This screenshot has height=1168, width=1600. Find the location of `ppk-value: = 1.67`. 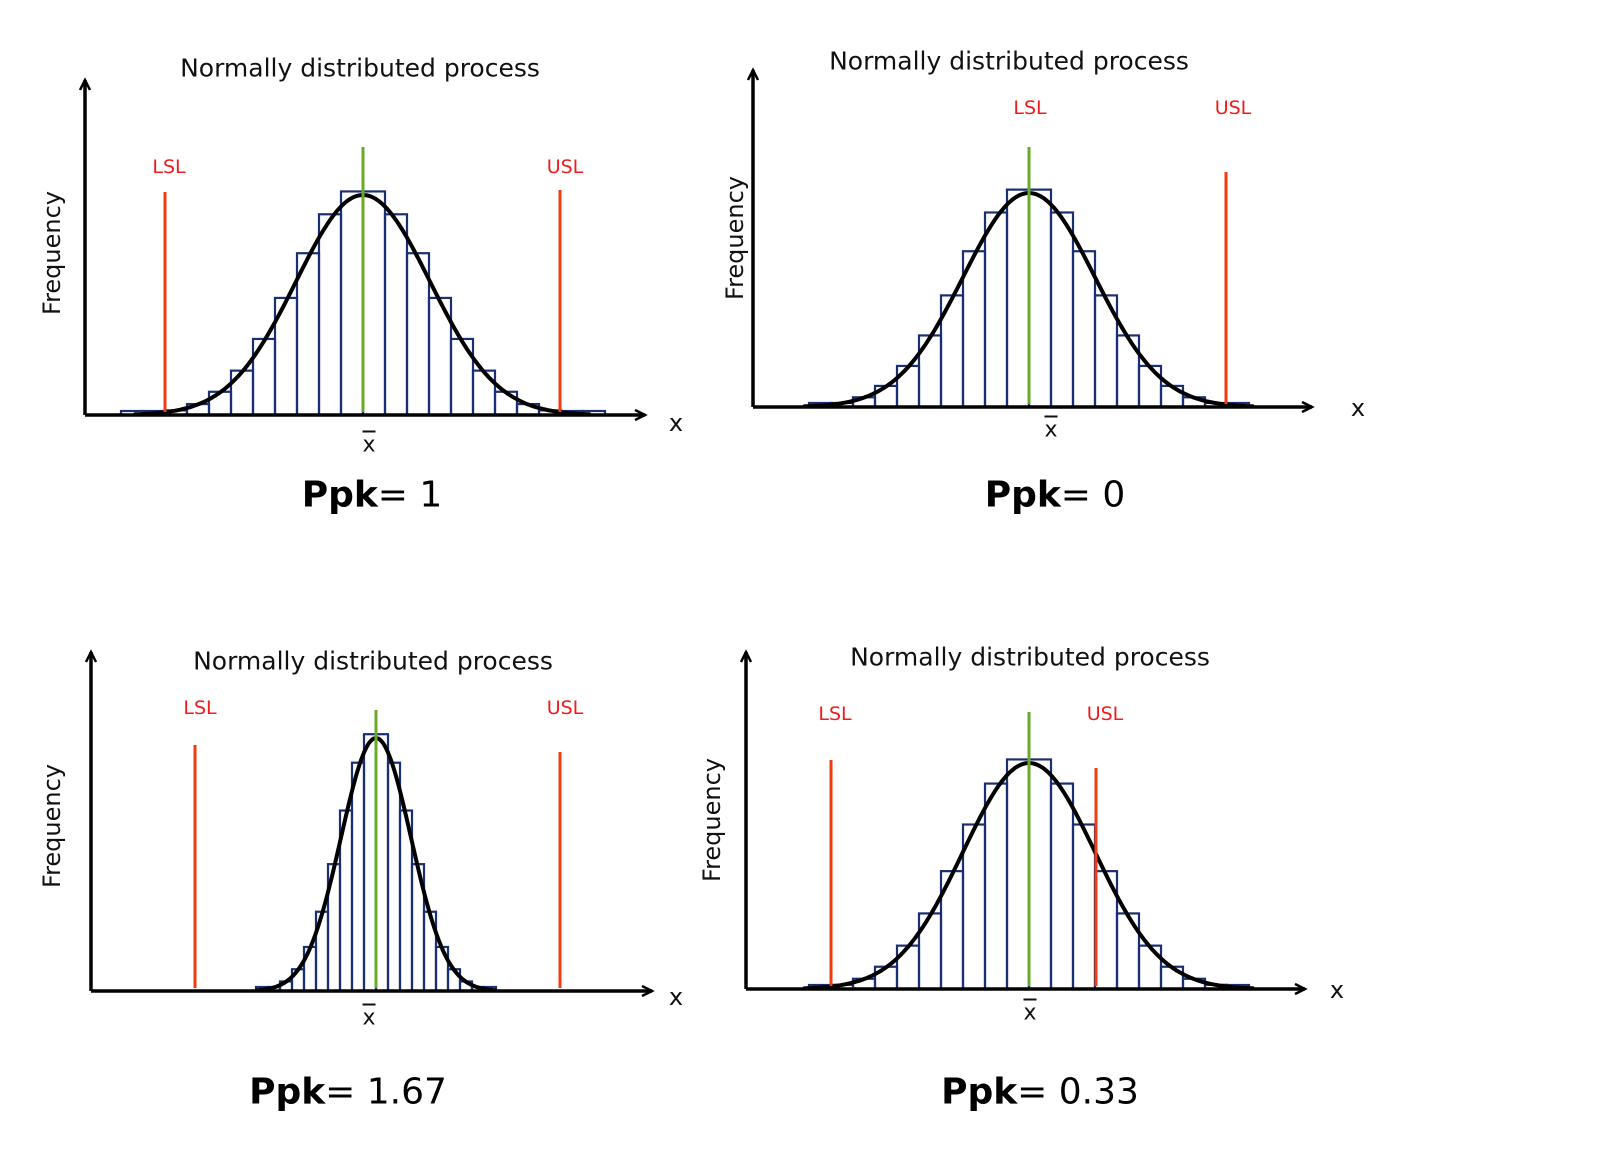

ppk-value: = 1.67 is located at coordinates (386, 1092).